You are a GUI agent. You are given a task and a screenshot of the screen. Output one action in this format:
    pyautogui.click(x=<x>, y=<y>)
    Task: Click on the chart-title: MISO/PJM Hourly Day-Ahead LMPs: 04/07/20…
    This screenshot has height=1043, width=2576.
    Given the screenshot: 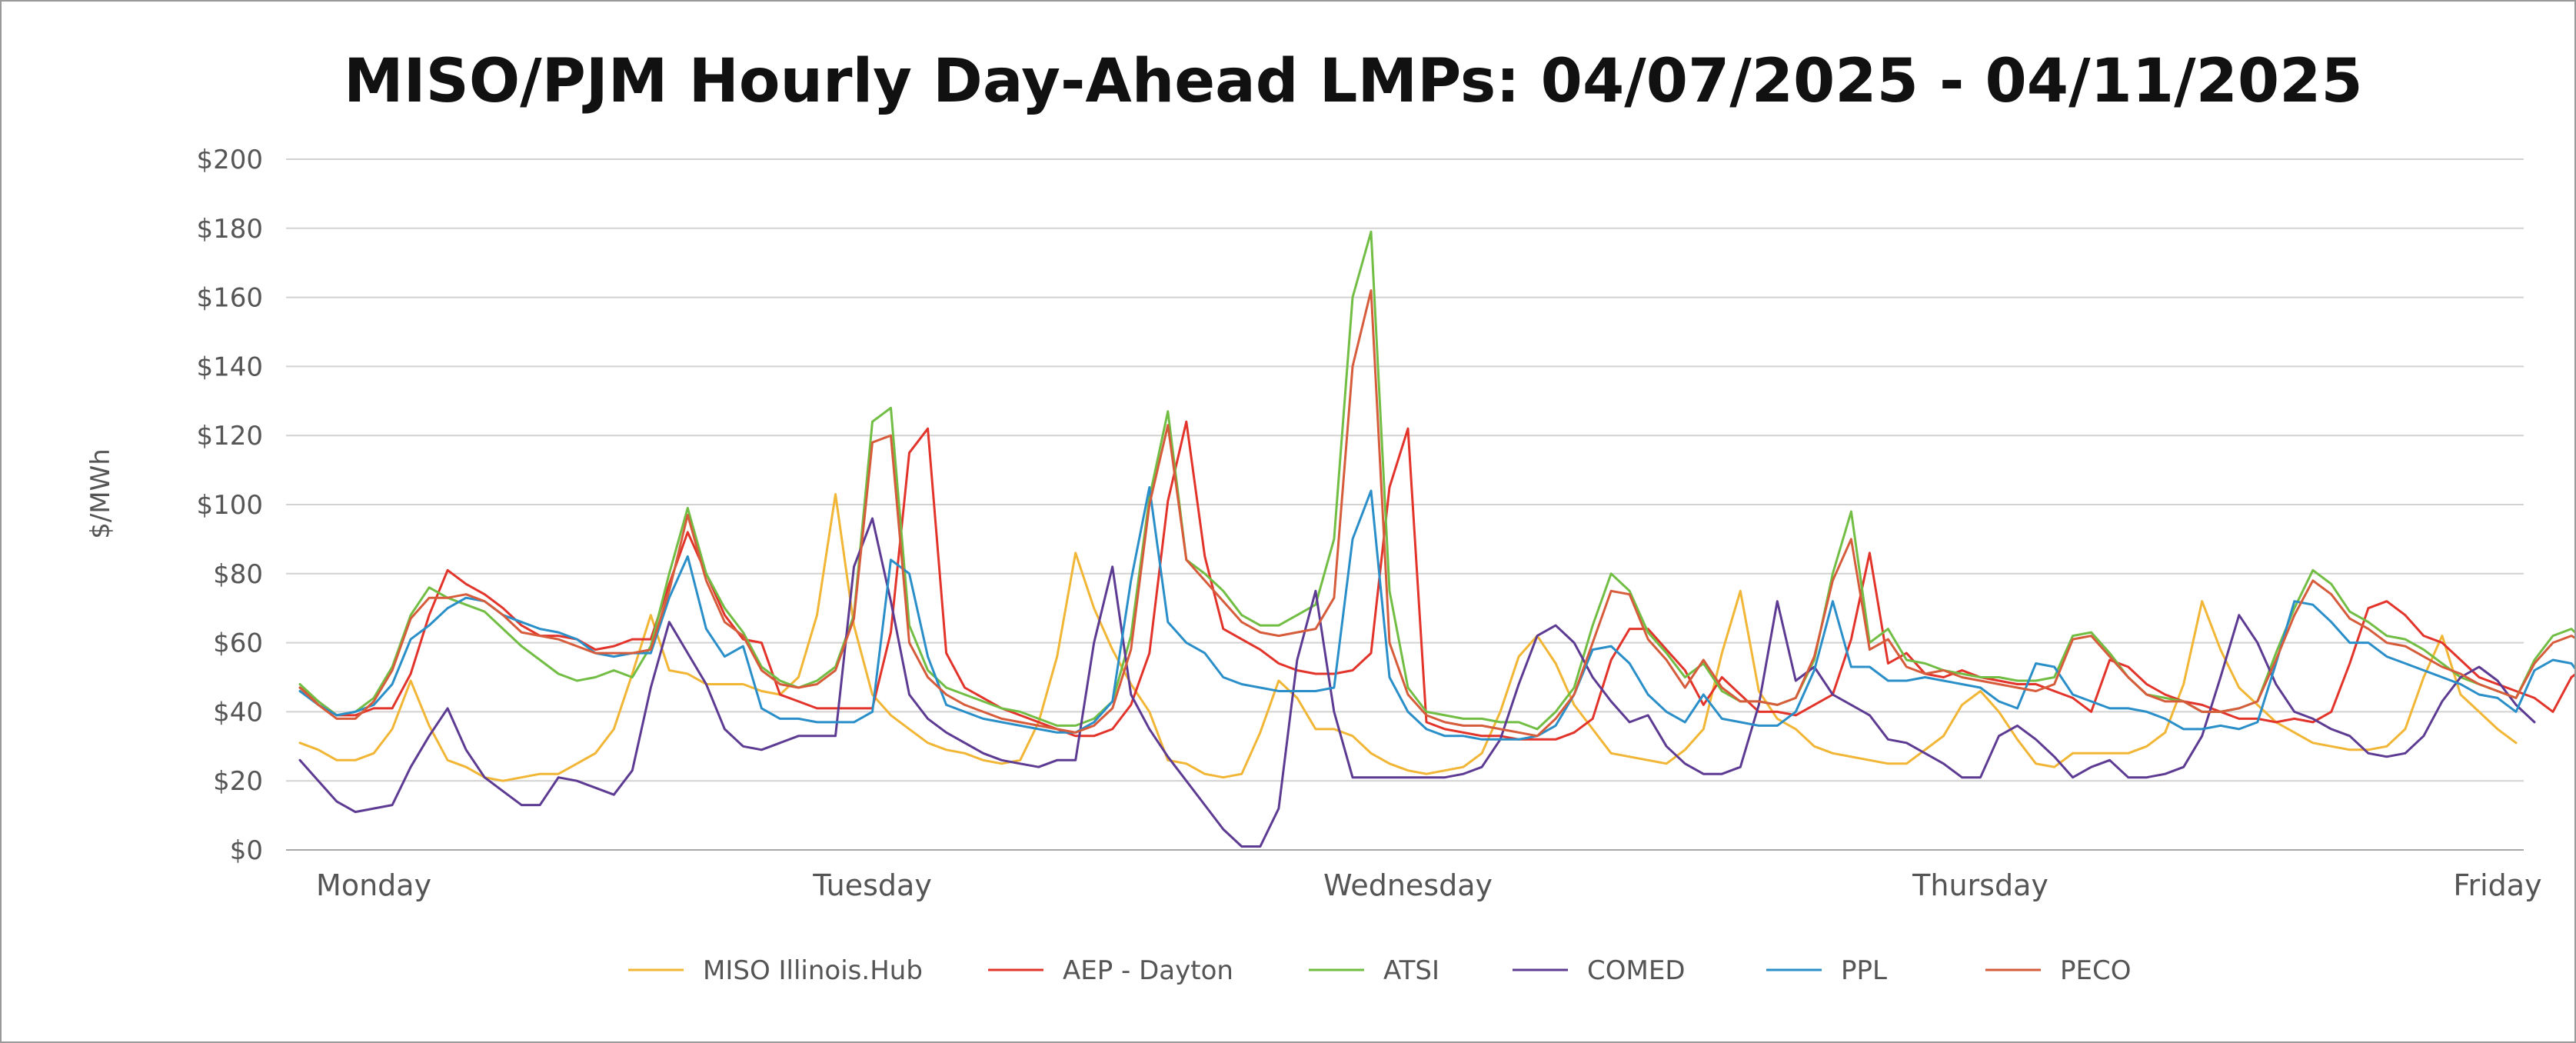 What is the action you would take?
    pyautogui.click(x=1353, y=81)
    